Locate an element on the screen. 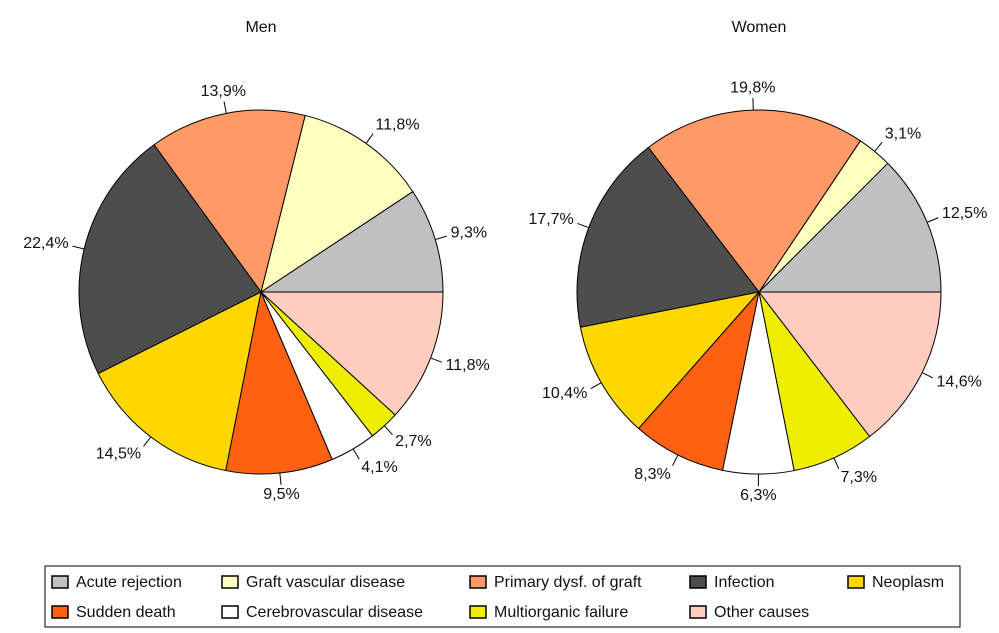 This screenshot has height=633, width=999. data-label: 13,9% is located at coordinates (223, 91).